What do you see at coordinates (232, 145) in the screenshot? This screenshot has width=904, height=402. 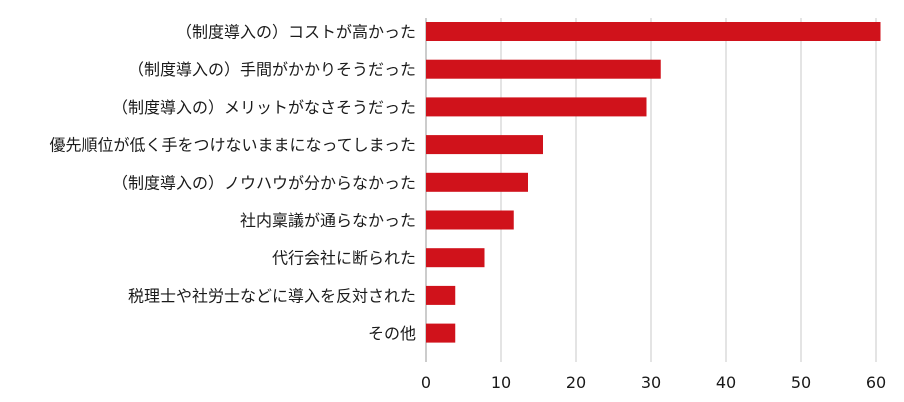 I see `category-label: 優先順位が低く手をつけないままになってしまった` at bounding box center [232, 145].